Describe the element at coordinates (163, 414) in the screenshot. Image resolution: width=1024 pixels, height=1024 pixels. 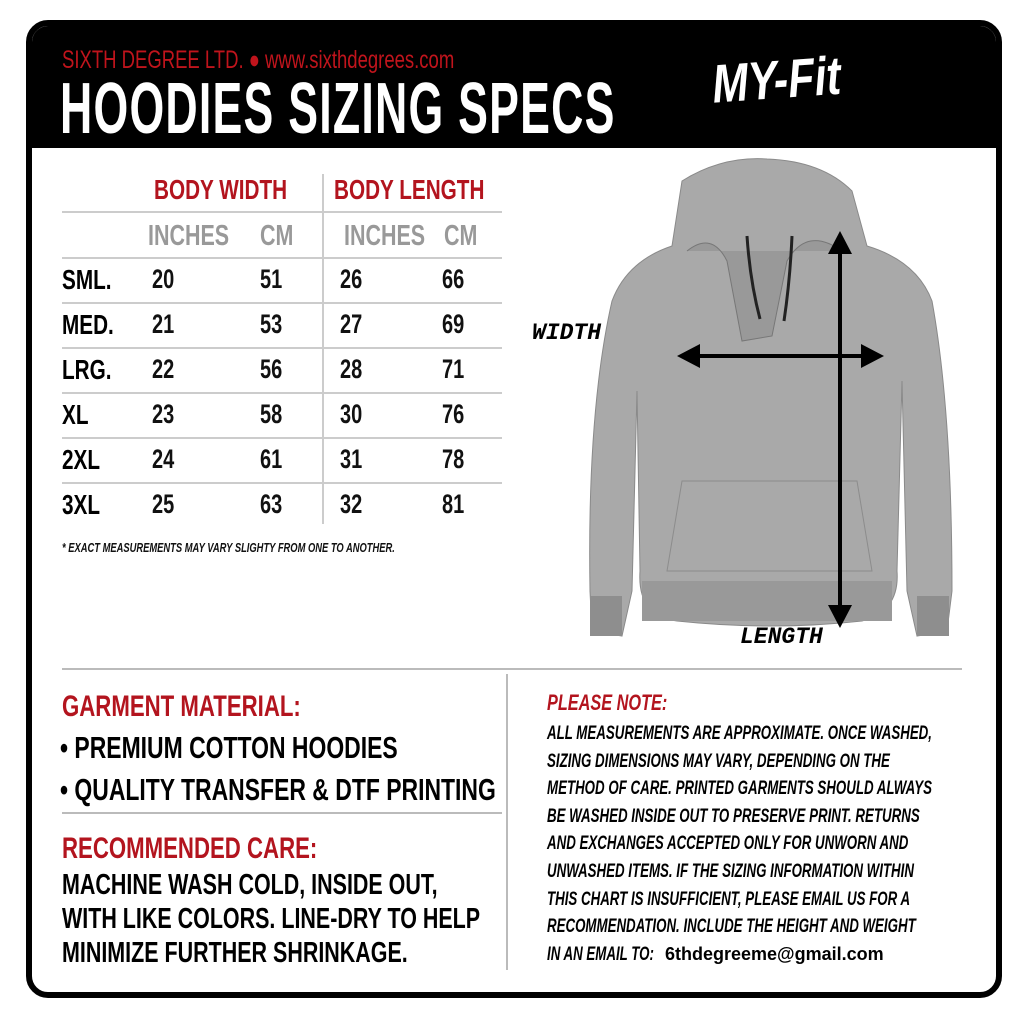
I see `width-in-cell: 23` at that location.